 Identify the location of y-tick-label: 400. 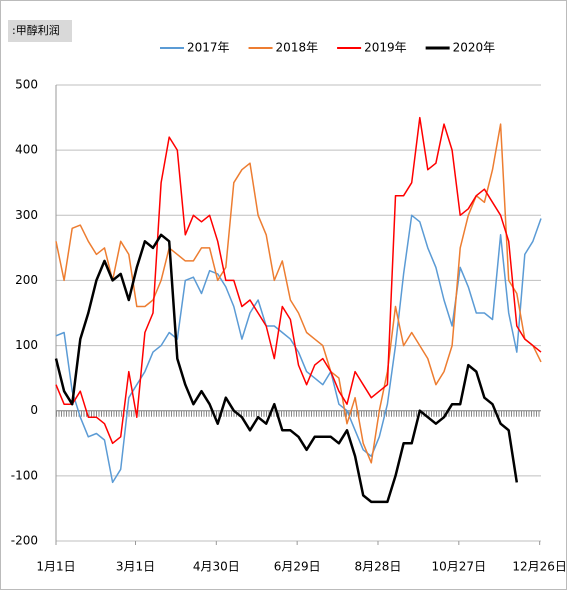
(26, 150).